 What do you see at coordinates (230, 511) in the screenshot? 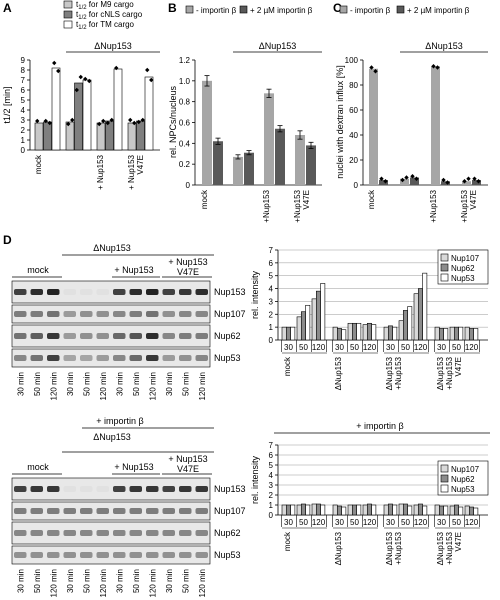
I see `blot-band-label: Nup107` at bounding box center [230, 511].